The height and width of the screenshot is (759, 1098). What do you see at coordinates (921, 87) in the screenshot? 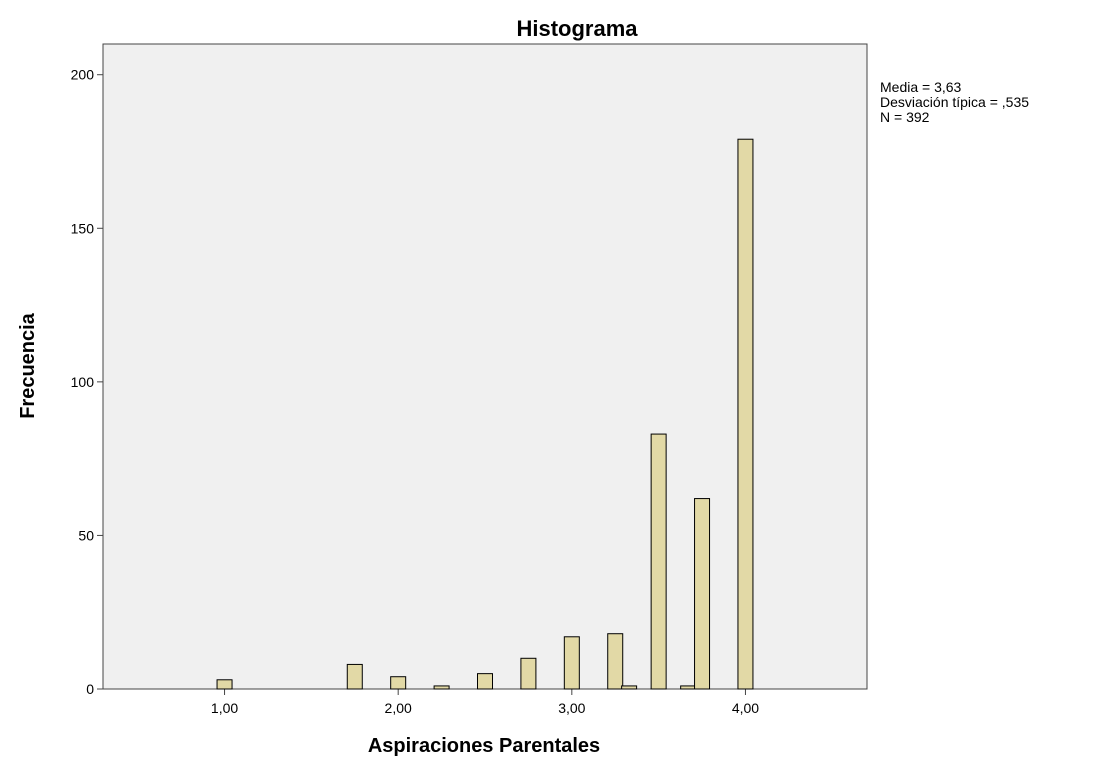
I see `stat-mean: Media = 3,63` at bounding box center [921, 87].